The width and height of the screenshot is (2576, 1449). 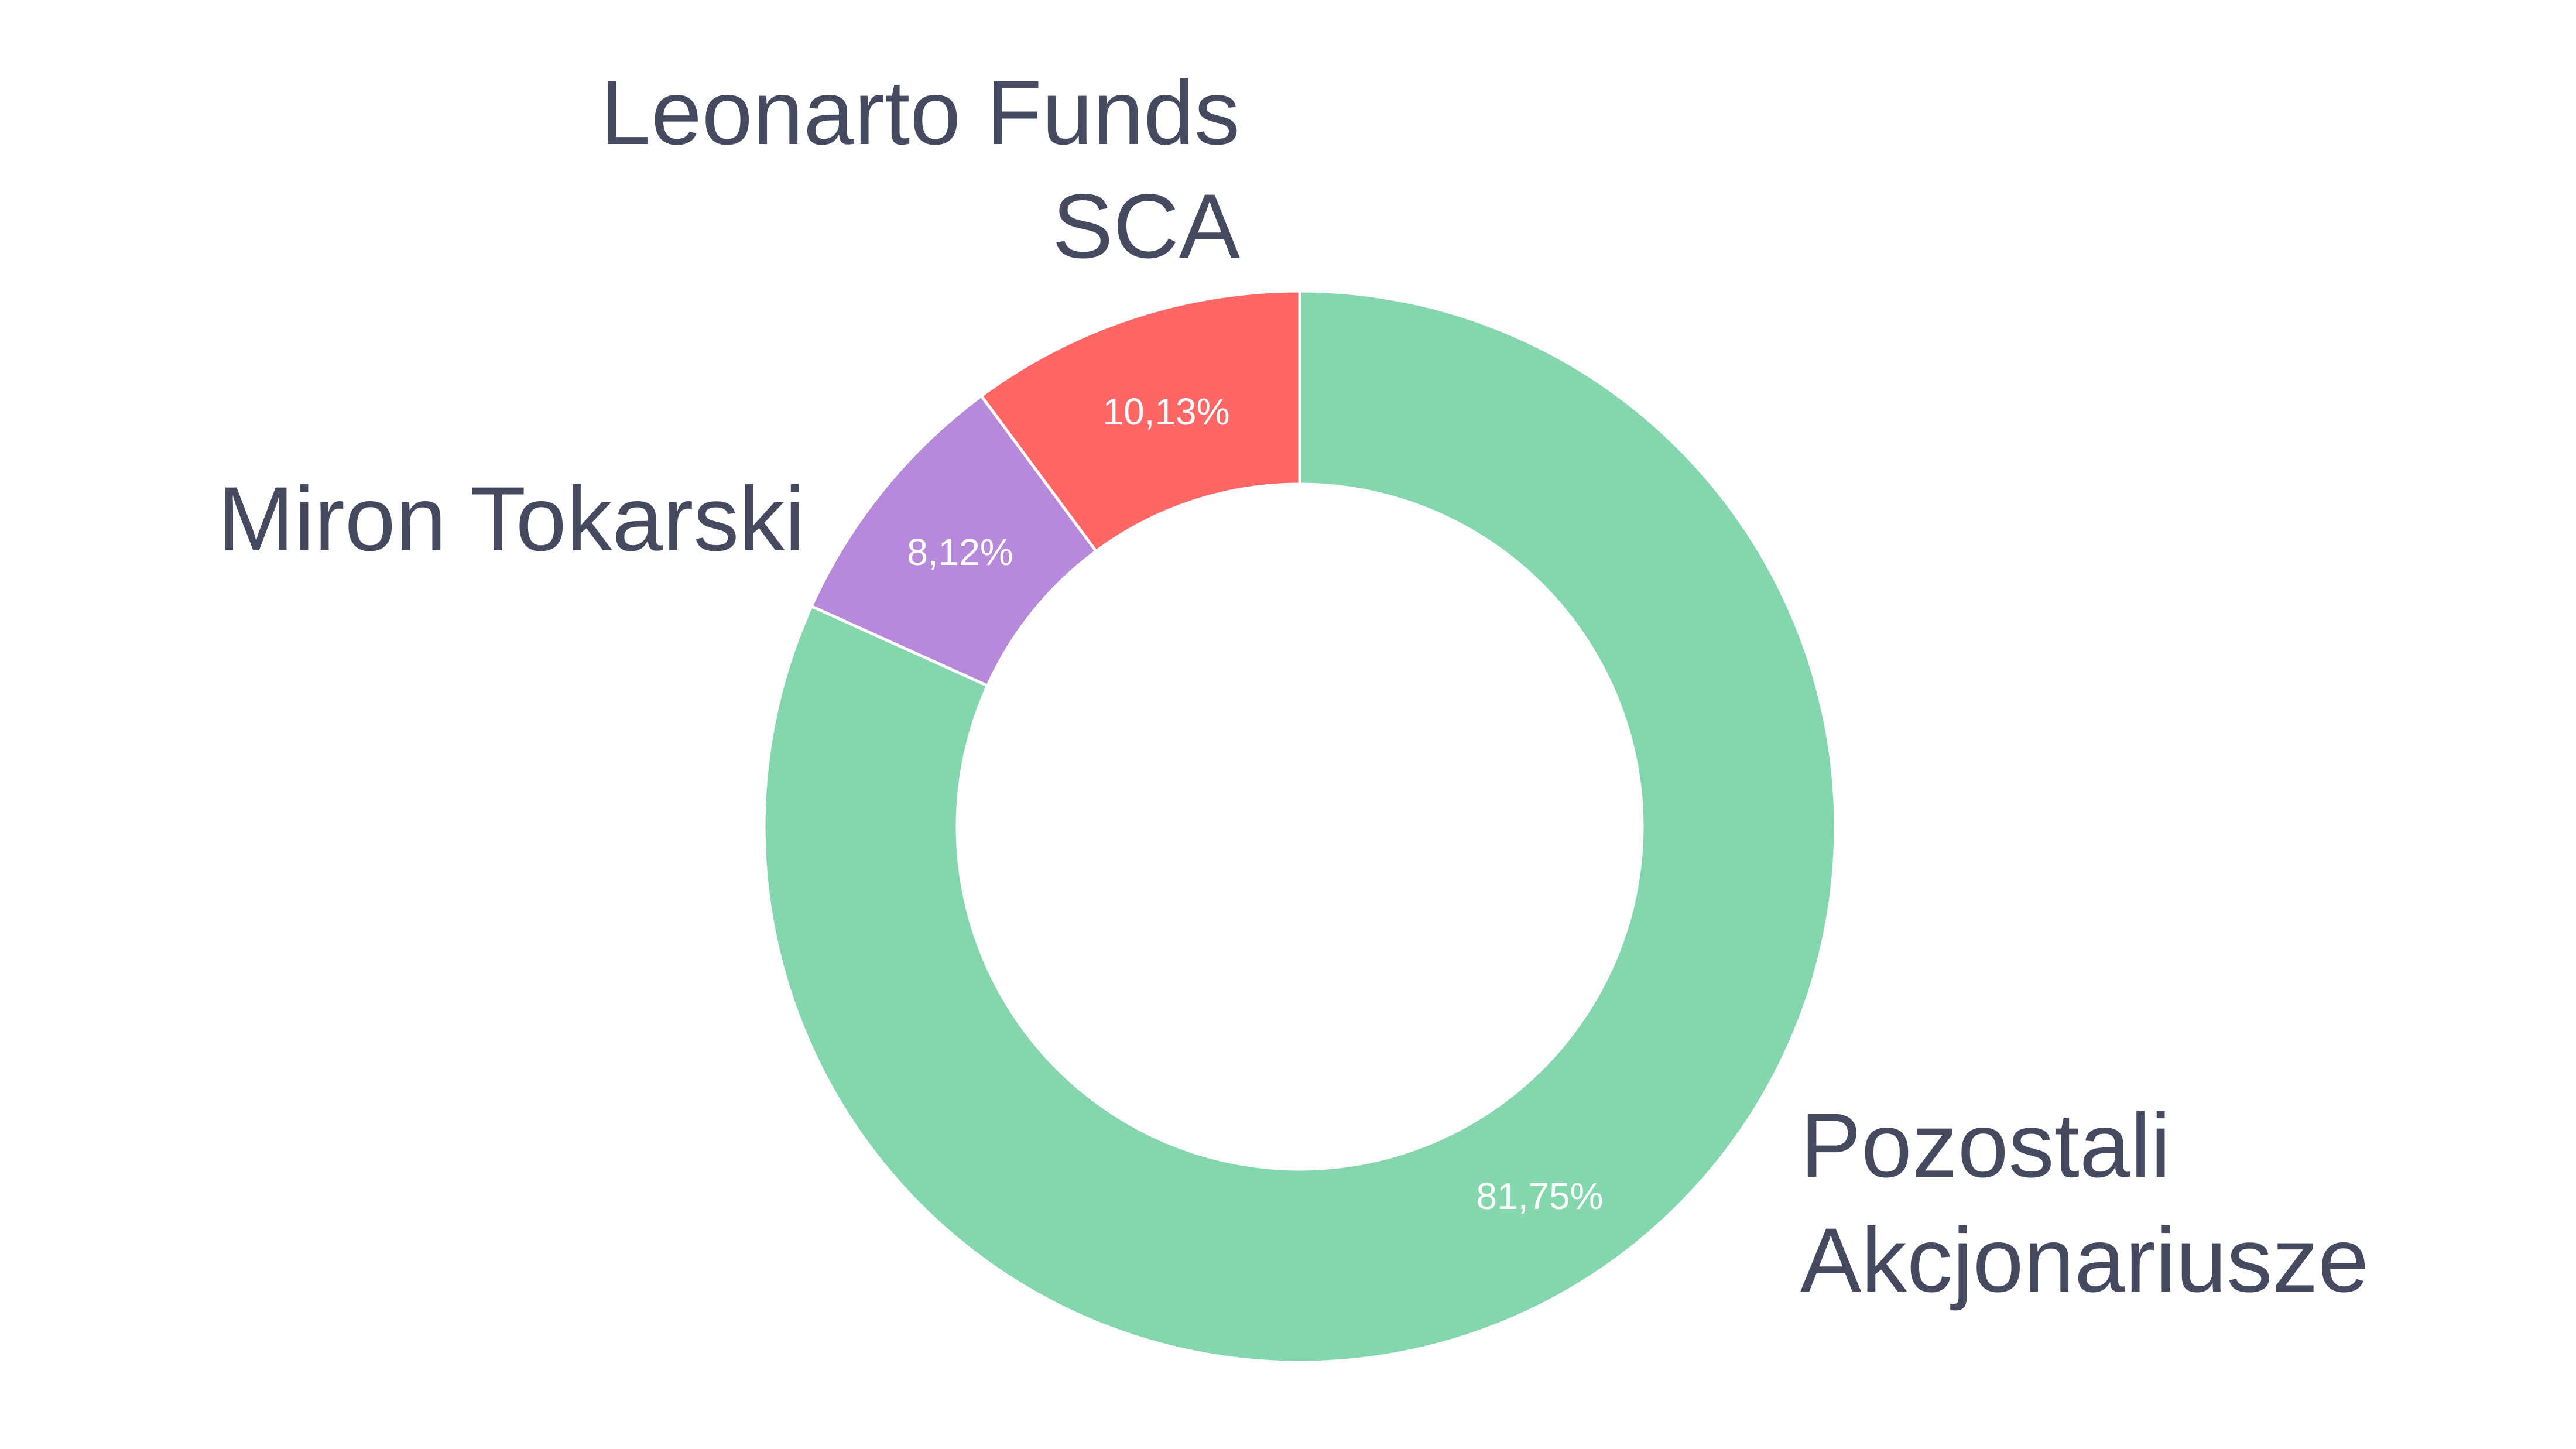 What do you see at coordinates (960, 552) in the screenshot?
I see `value-label-miron: 8,12%` at bounding box center [960, 552].